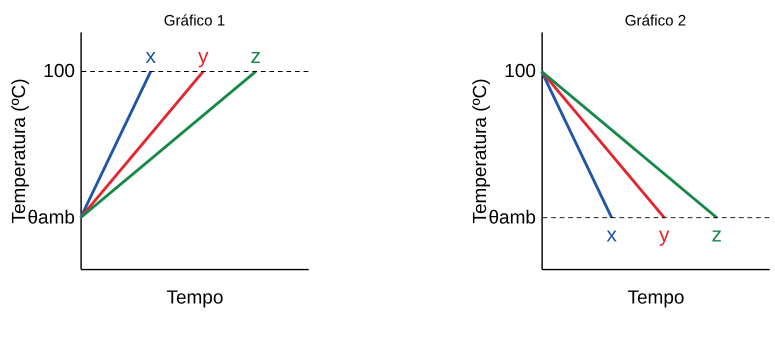  What do you see at coordinates (481, 151) in the screenshot?
I see `y-axis-title: Temperatura (ºC)` at bounding box center [481, 151].